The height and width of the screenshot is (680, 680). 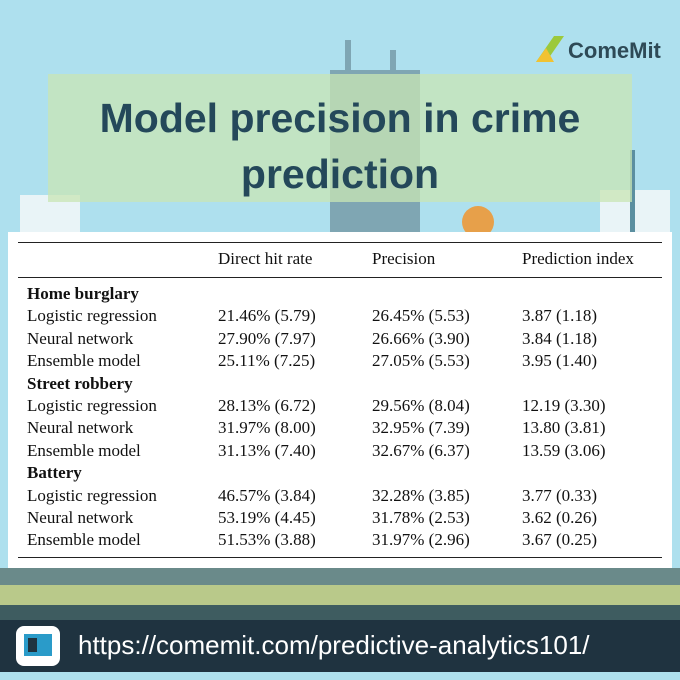 I want to click on cell: 3.67 (0.25), so click(x=560, y=540).